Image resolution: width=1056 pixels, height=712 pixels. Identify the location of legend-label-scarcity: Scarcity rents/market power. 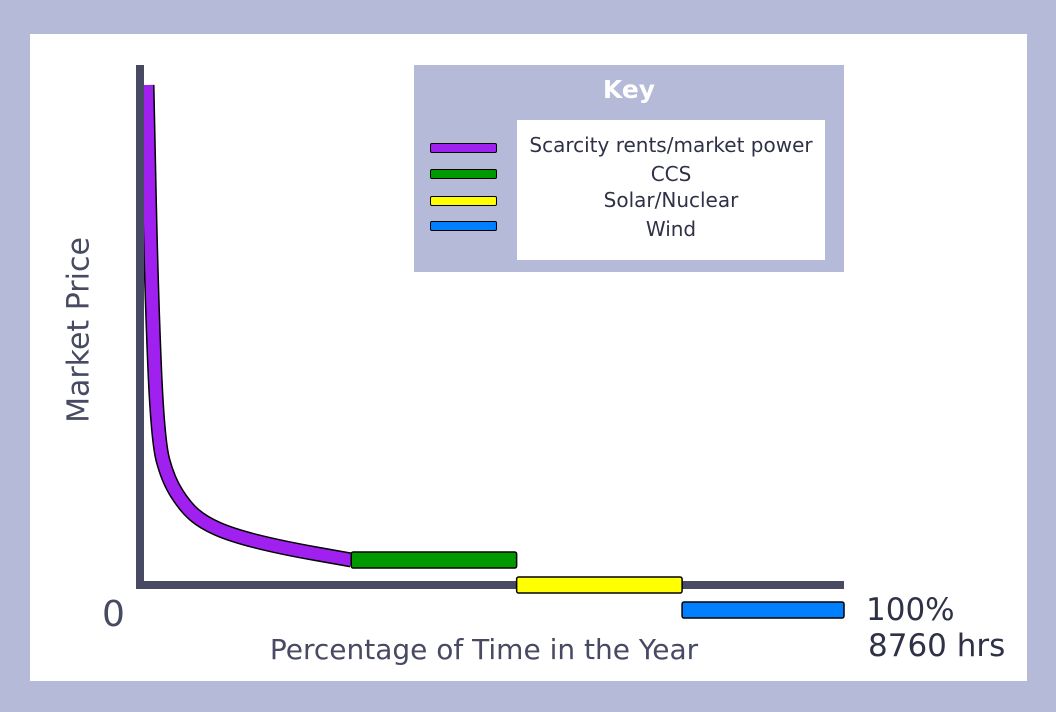
(671, 145).